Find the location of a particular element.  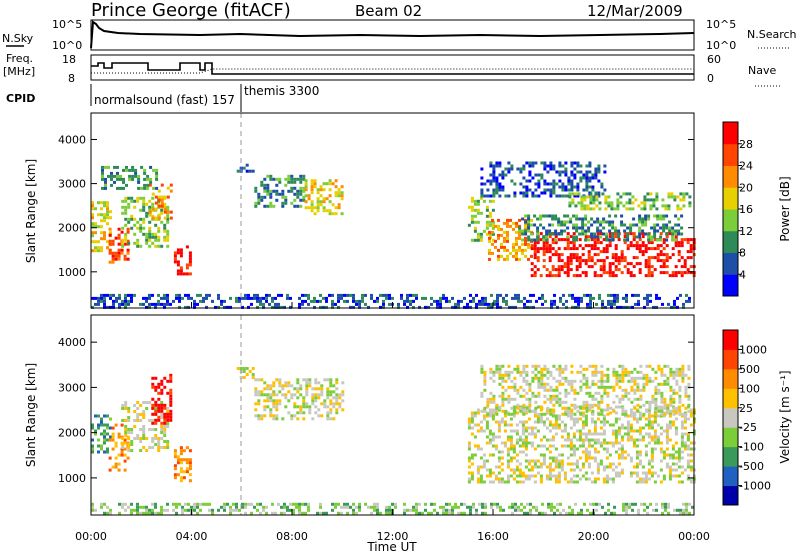

velocity-xtick-label: 04:00 is located at coordinates (192, 536).